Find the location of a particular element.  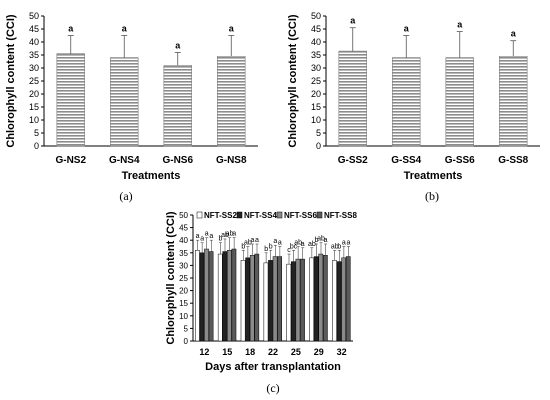

y-tick-label: 5 is located at coordinates (36, 133).